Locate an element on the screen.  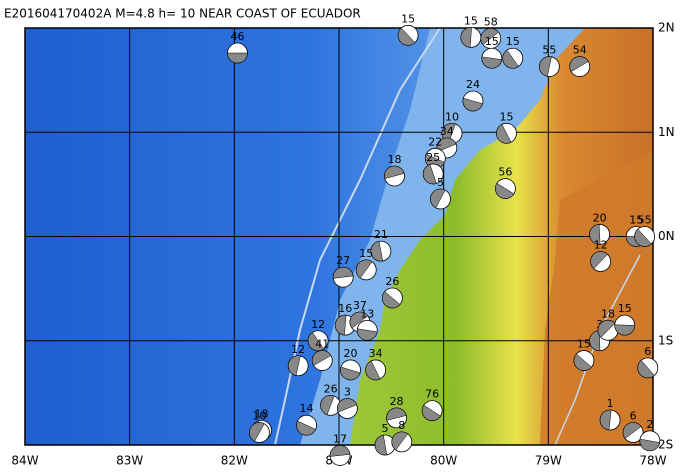
depth-label: 17 is located at coordinates (340, 438).